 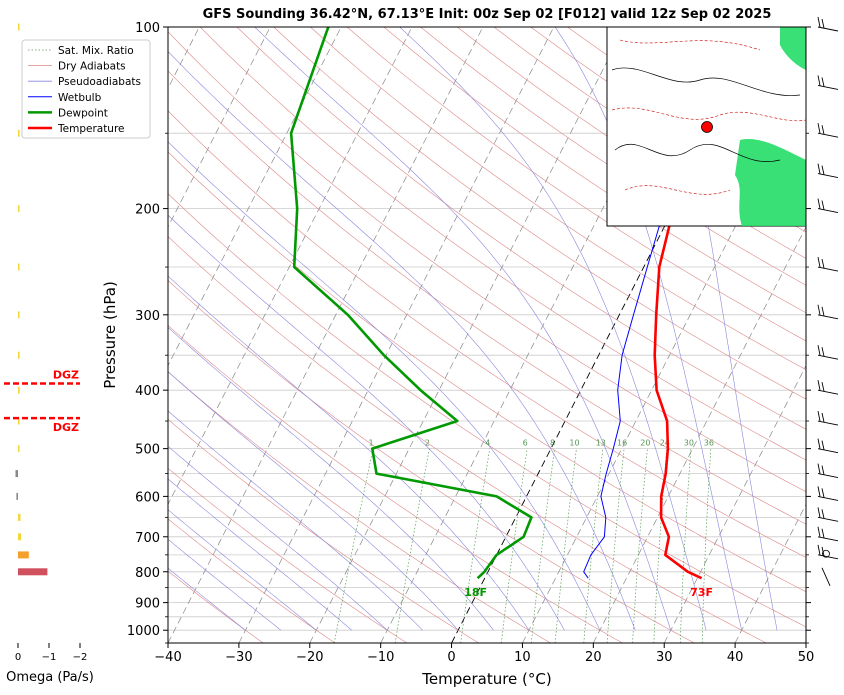 I want to click on x-tick-label: −30, so click(x=238, y=657).